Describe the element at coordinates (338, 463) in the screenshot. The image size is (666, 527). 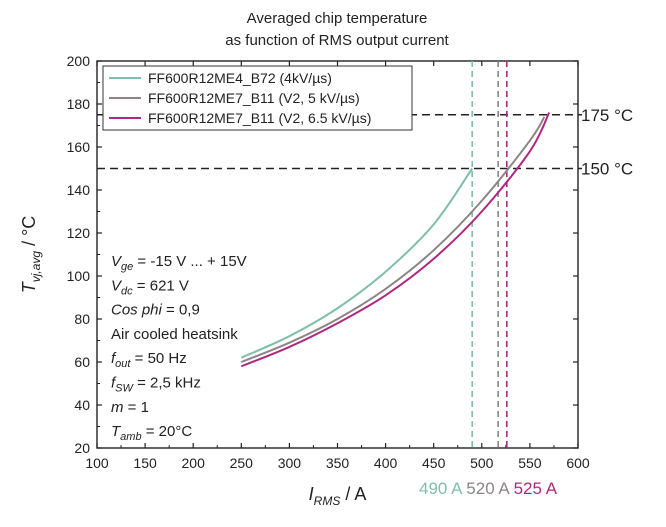
I see `x-tick-label: 350` at that location.